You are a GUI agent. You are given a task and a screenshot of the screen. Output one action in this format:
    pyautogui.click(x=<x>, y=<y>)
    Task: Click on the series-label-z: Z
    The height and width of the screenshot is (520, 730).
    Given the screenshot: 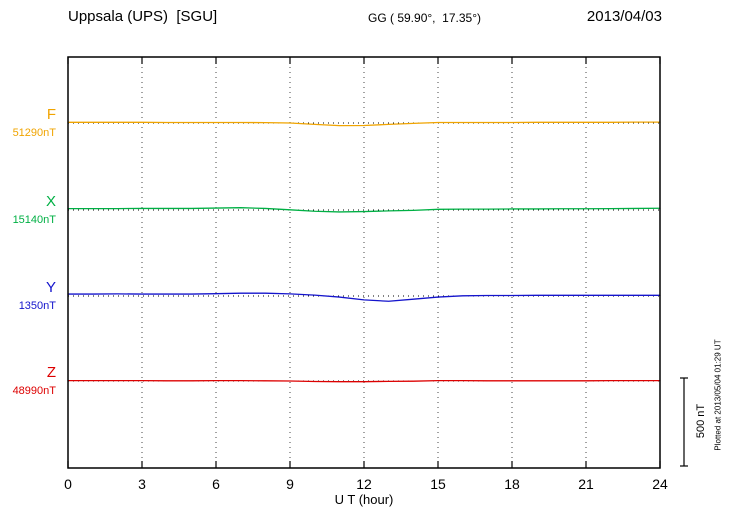 What is the action you would take?
    pyautogui.click(x=51, y=372)
    